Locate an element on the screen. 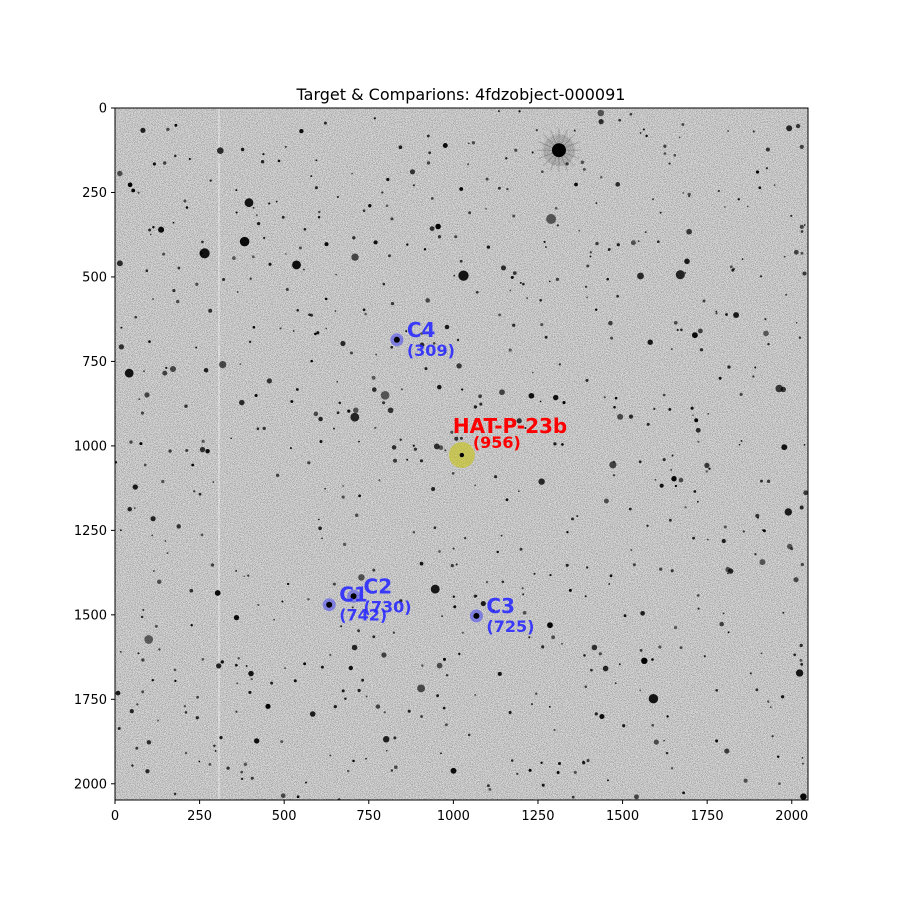 The height and width of the screenshot is (900, 900). x-axis: 0 250 500 750 1000 1250 1500 1750 2000 is located at coordinates (459, 812).